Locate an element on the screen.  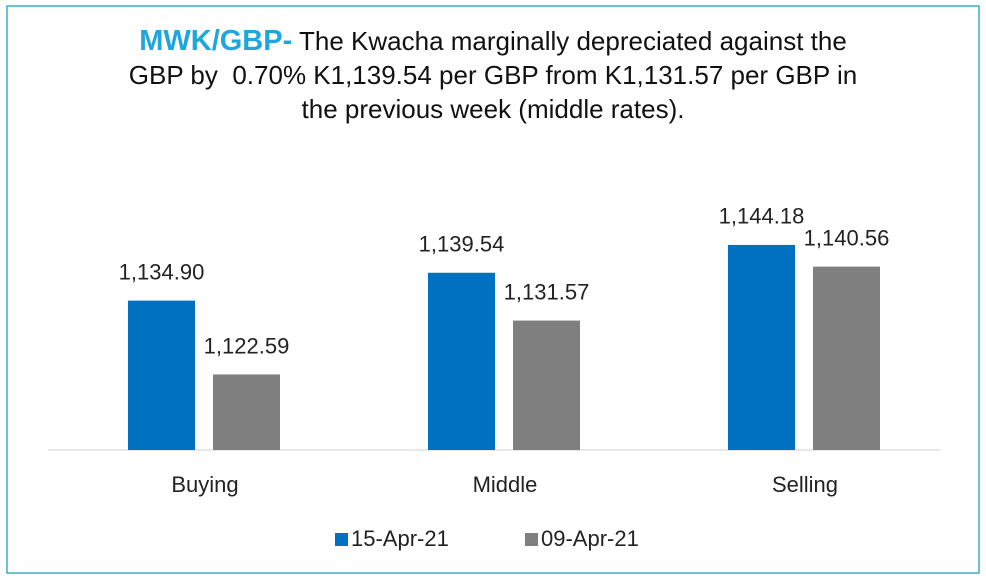
data-label: 1,131.57 is located at coordinates (547, 291).